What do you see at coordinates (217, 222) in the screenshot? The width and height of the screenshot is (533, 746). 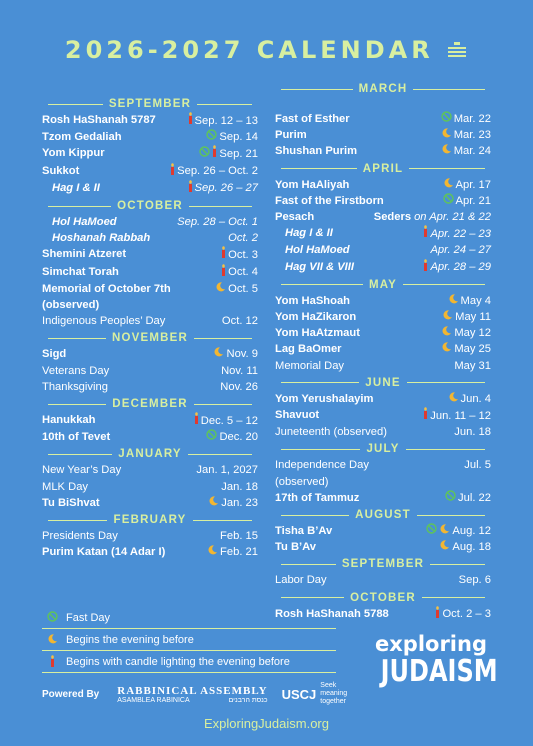 I see `holiday-date: Sep. 28 – Oct. 1` at bounding box center [217, 222].